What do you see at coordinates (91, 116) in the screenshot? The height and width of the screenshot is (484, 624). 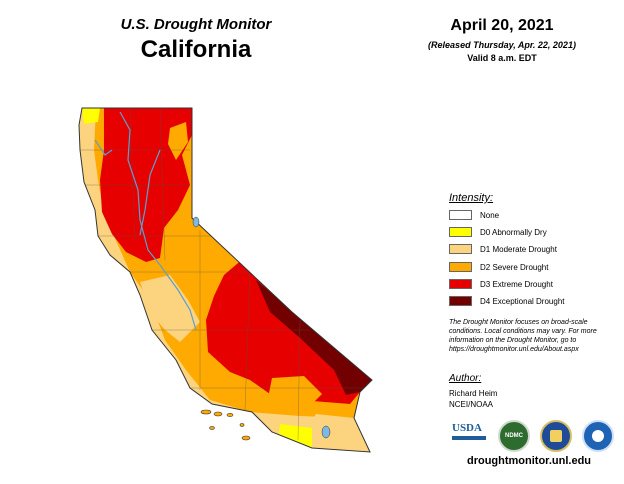 I see `d0-north-area` at bounding box center [91, 116].